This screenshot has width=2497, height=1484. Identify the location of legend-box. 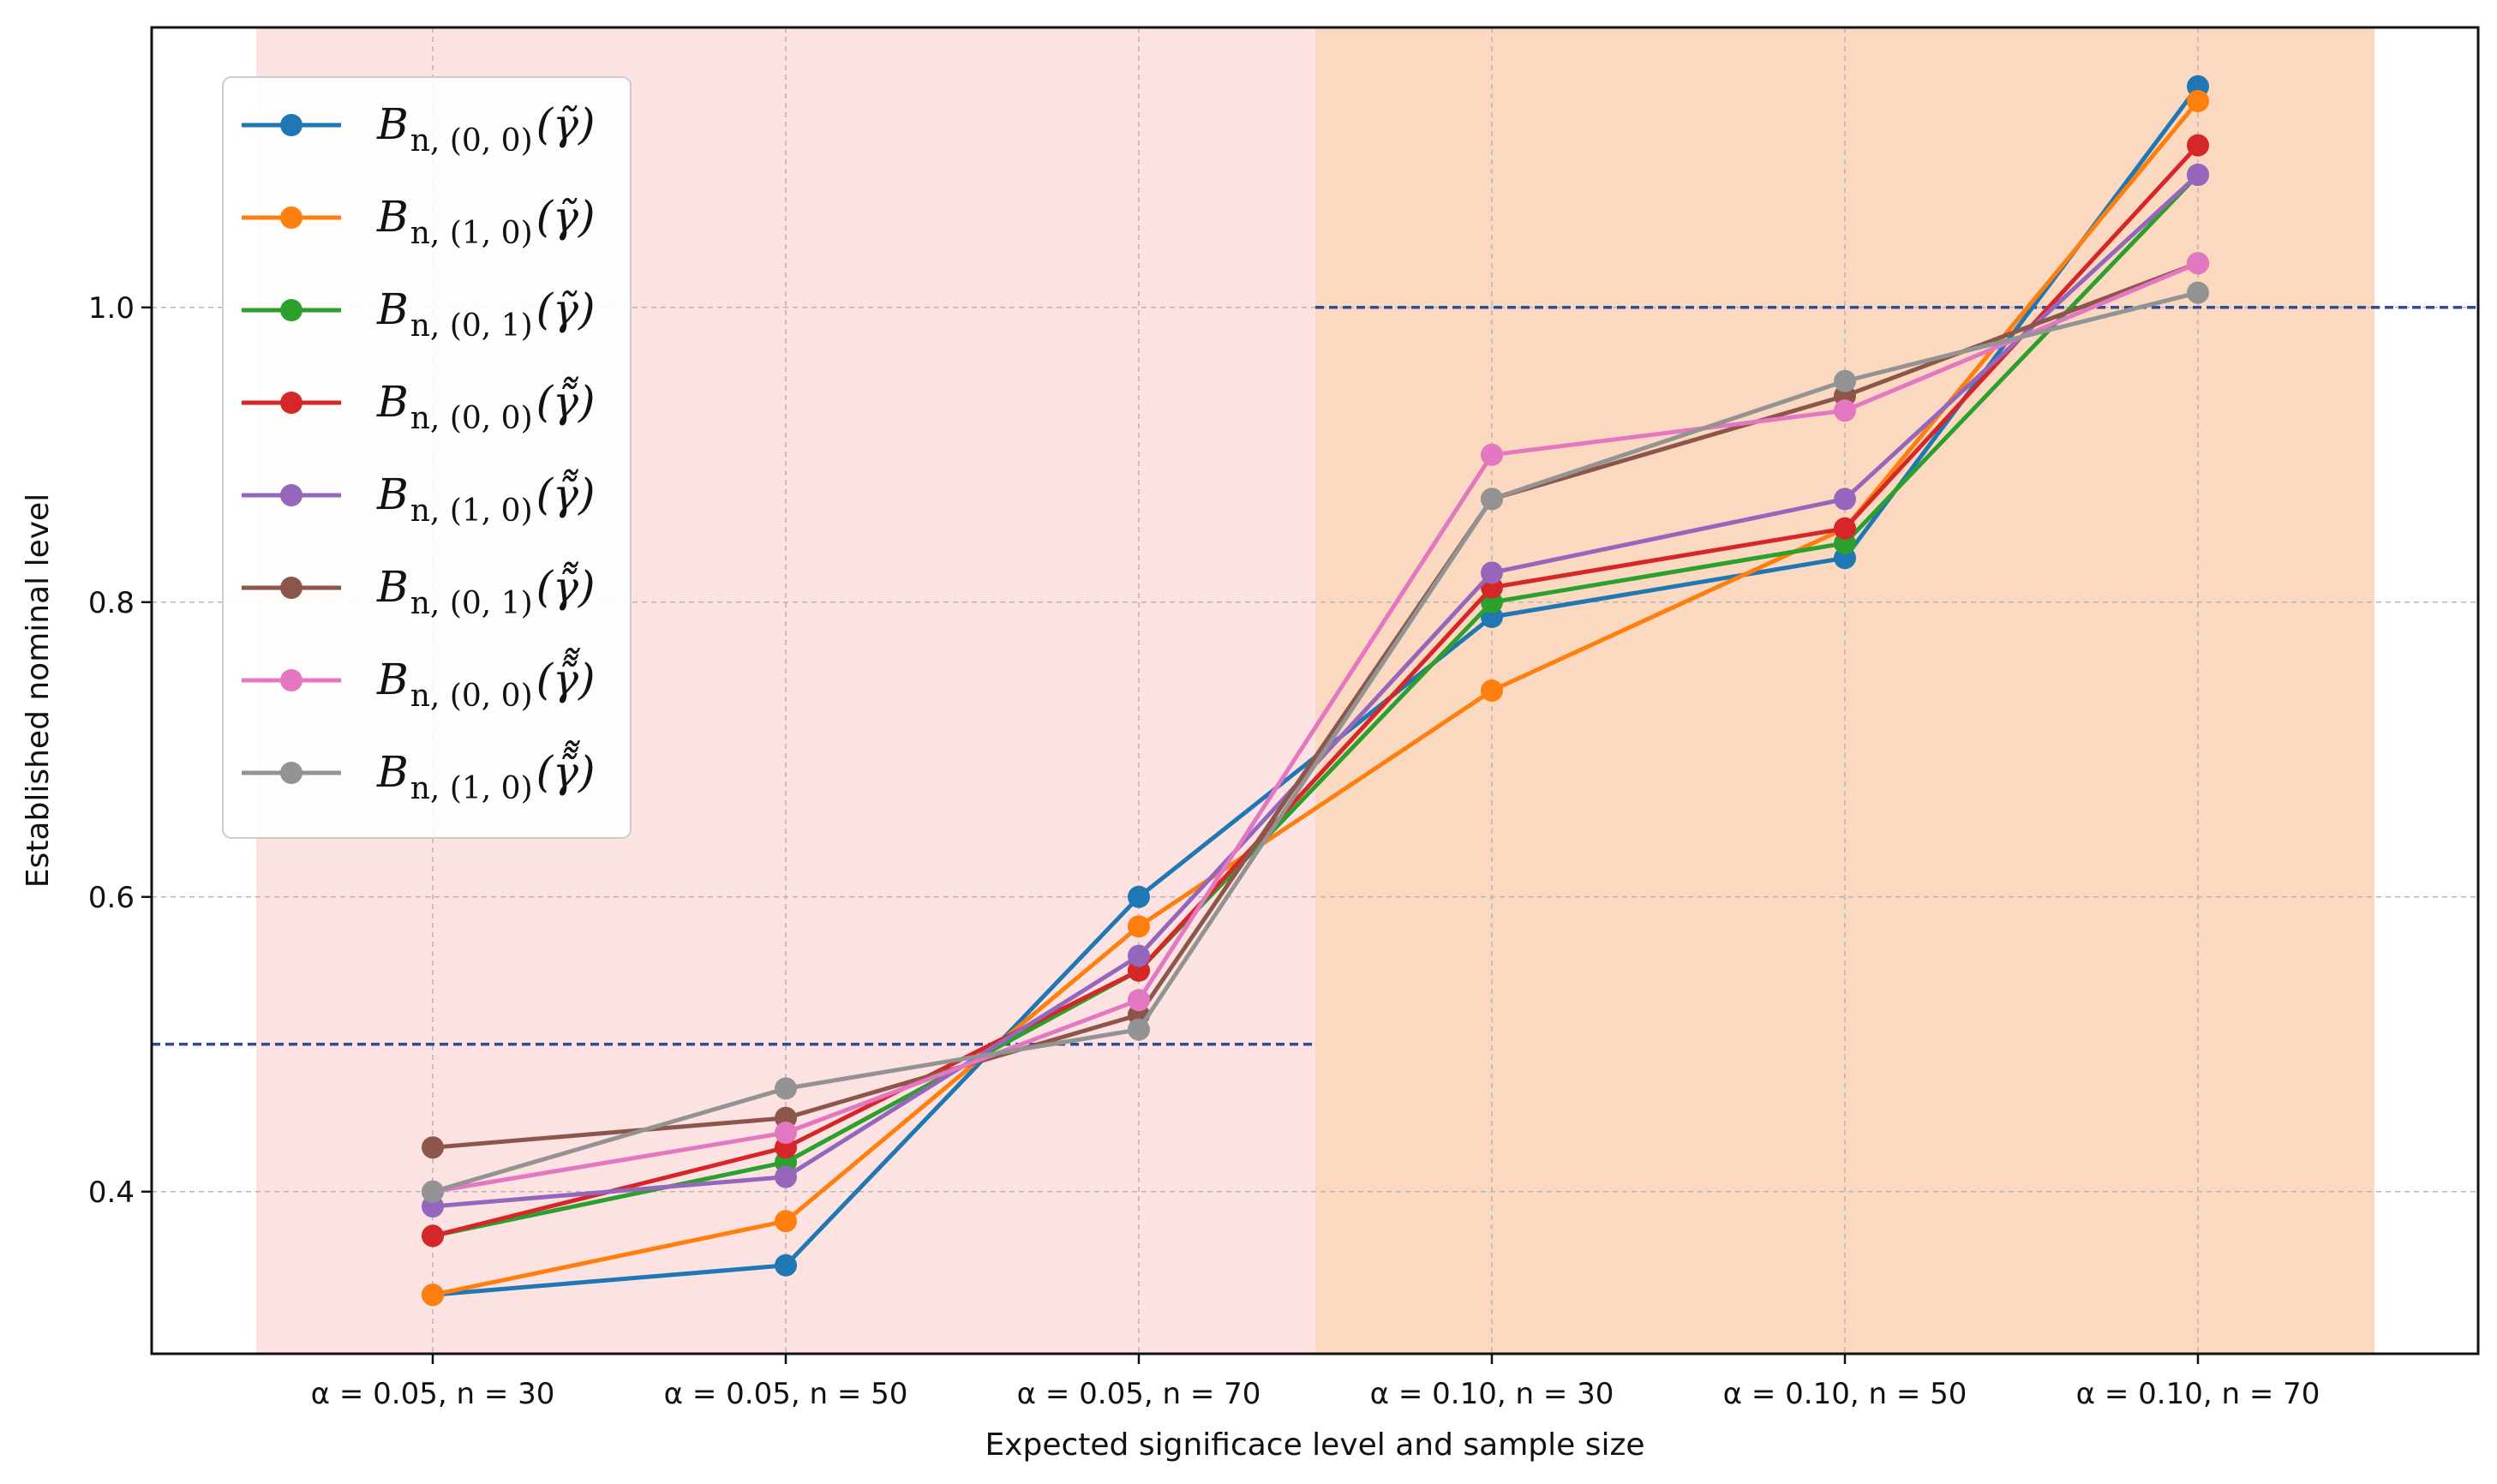
(427, 457).